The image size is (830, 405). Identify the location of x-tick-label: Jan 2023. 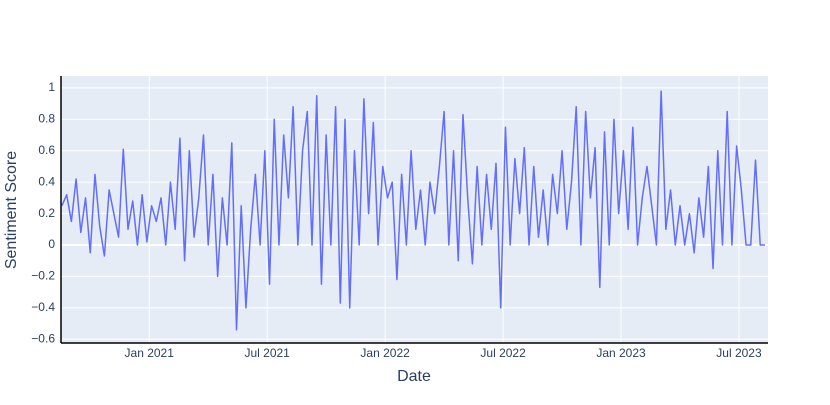
(621, 353).